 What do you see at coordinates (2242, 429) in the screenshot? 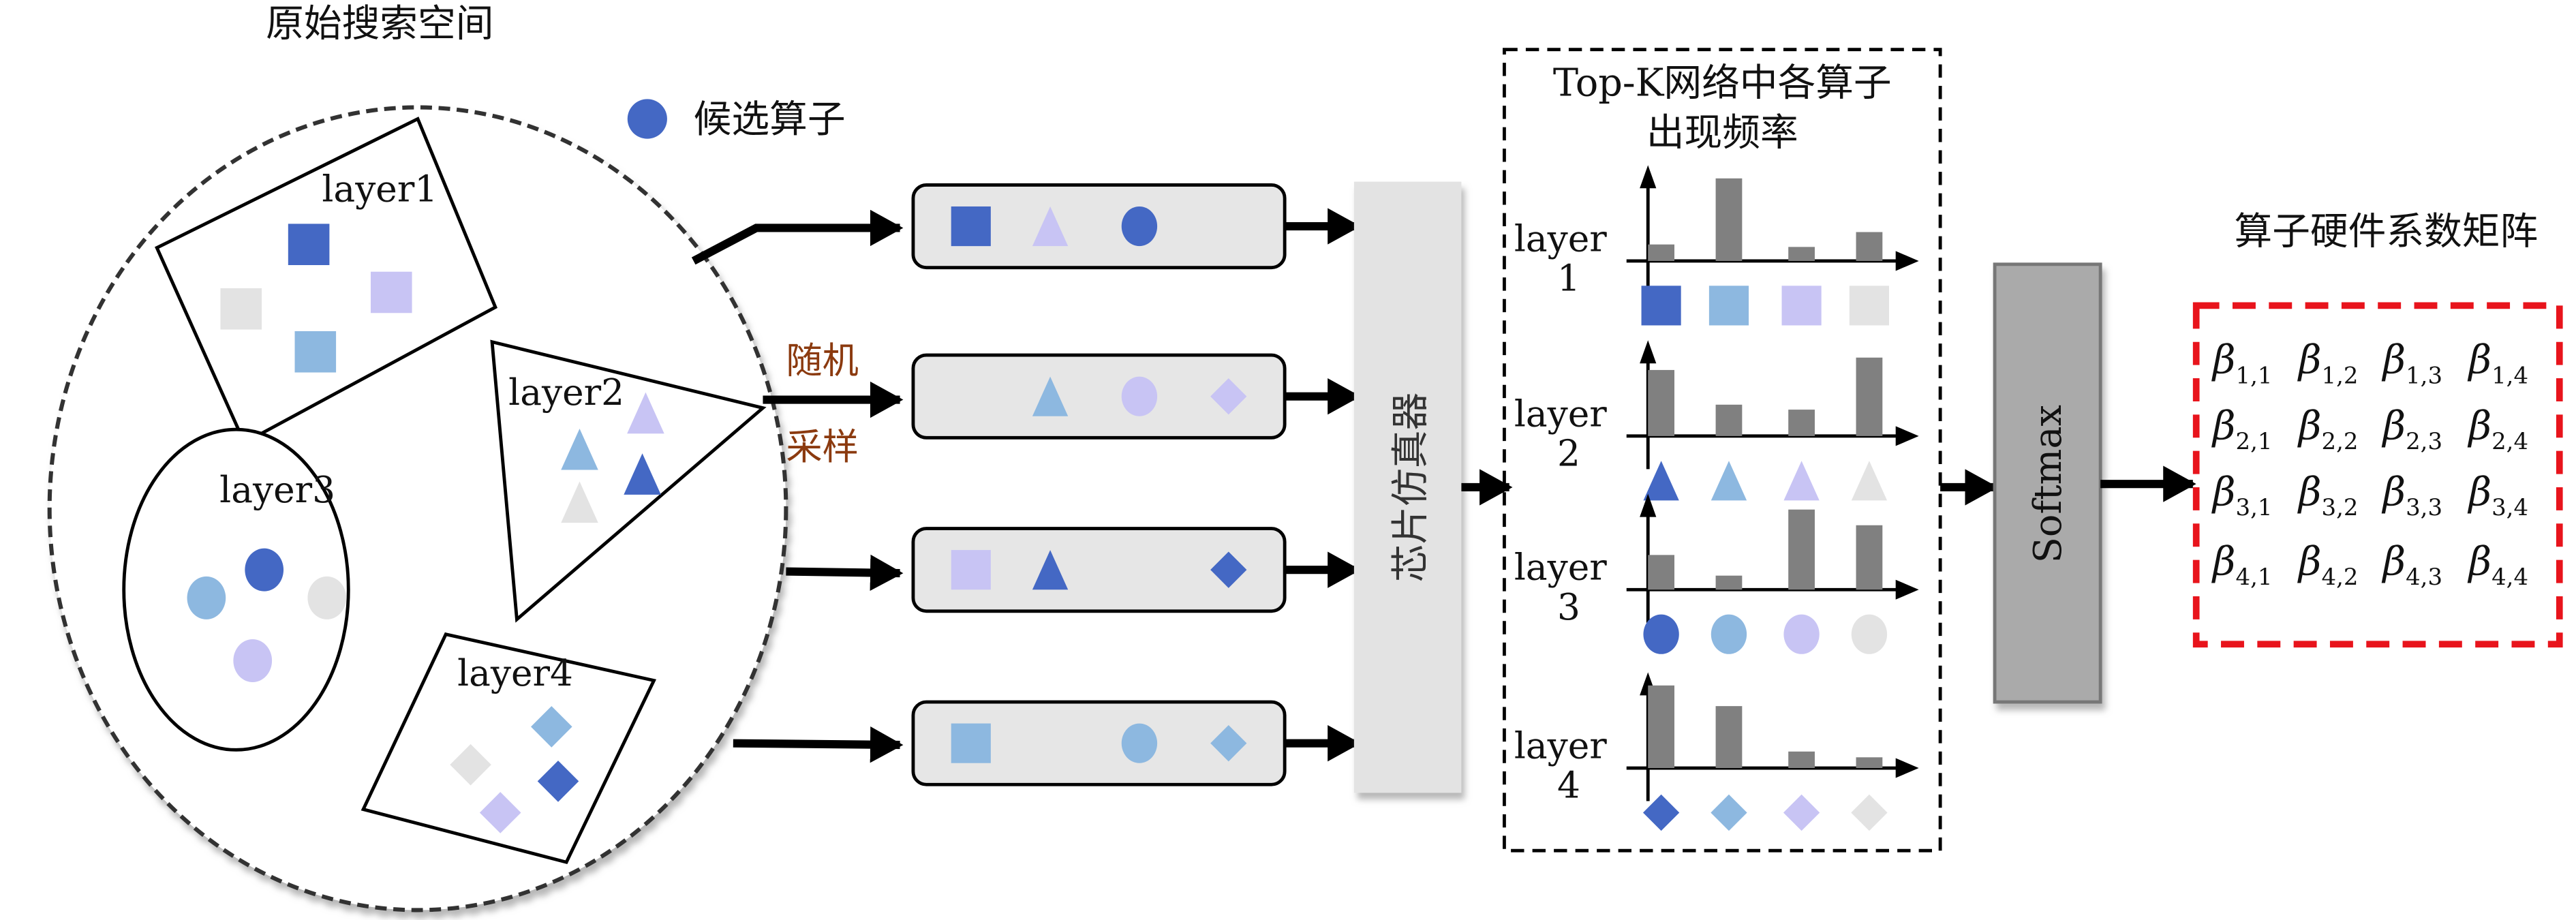
I see `matrix-entry: β2,1` at bounding box center [2242, 429].